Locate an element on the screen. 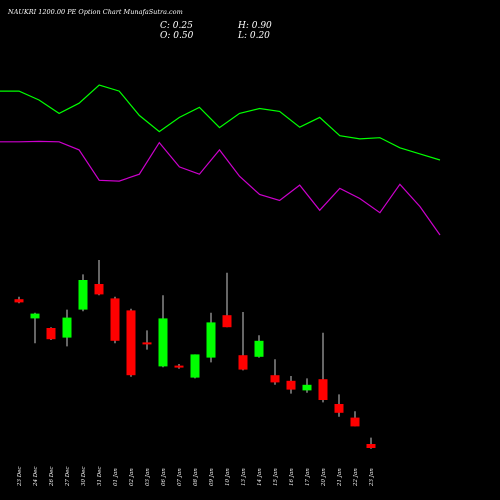 Image resolution: width=500 pixels, height=500 pixels. x-tick-label: 16 Jan is located at coordinates (292, 477).